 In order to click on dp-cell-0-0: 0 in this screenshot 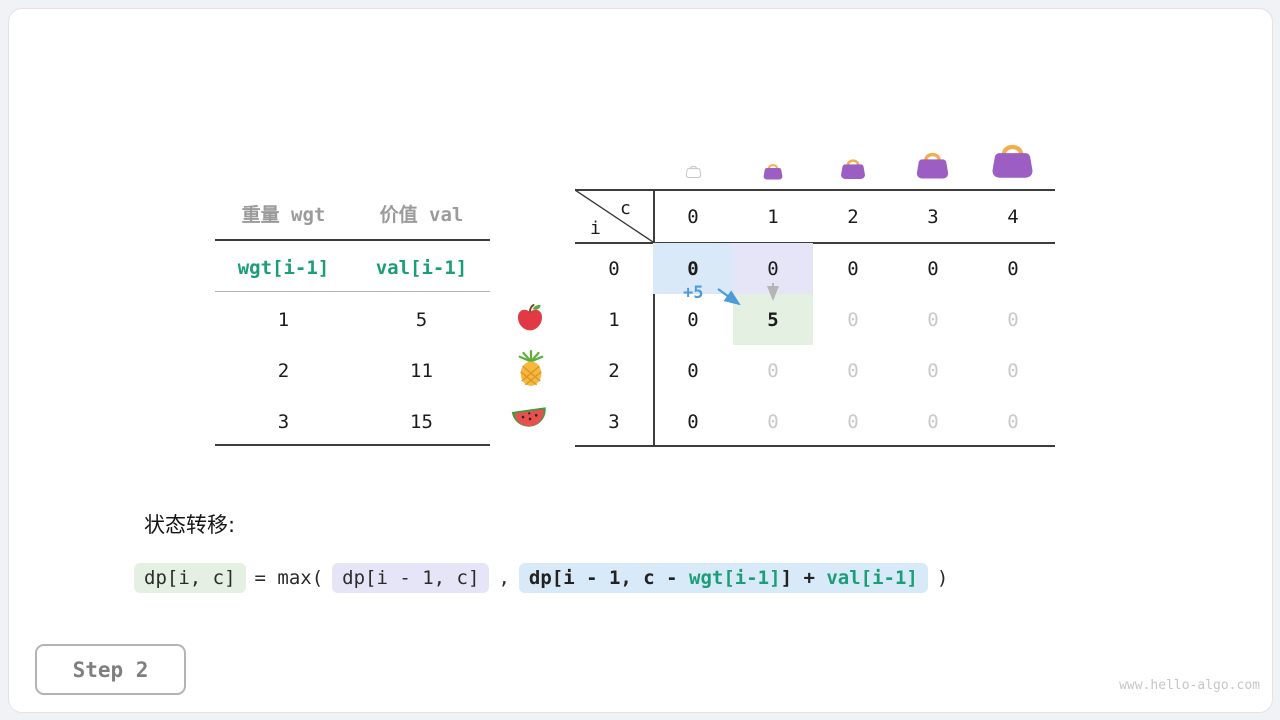, I will do `click(693, 268)`.